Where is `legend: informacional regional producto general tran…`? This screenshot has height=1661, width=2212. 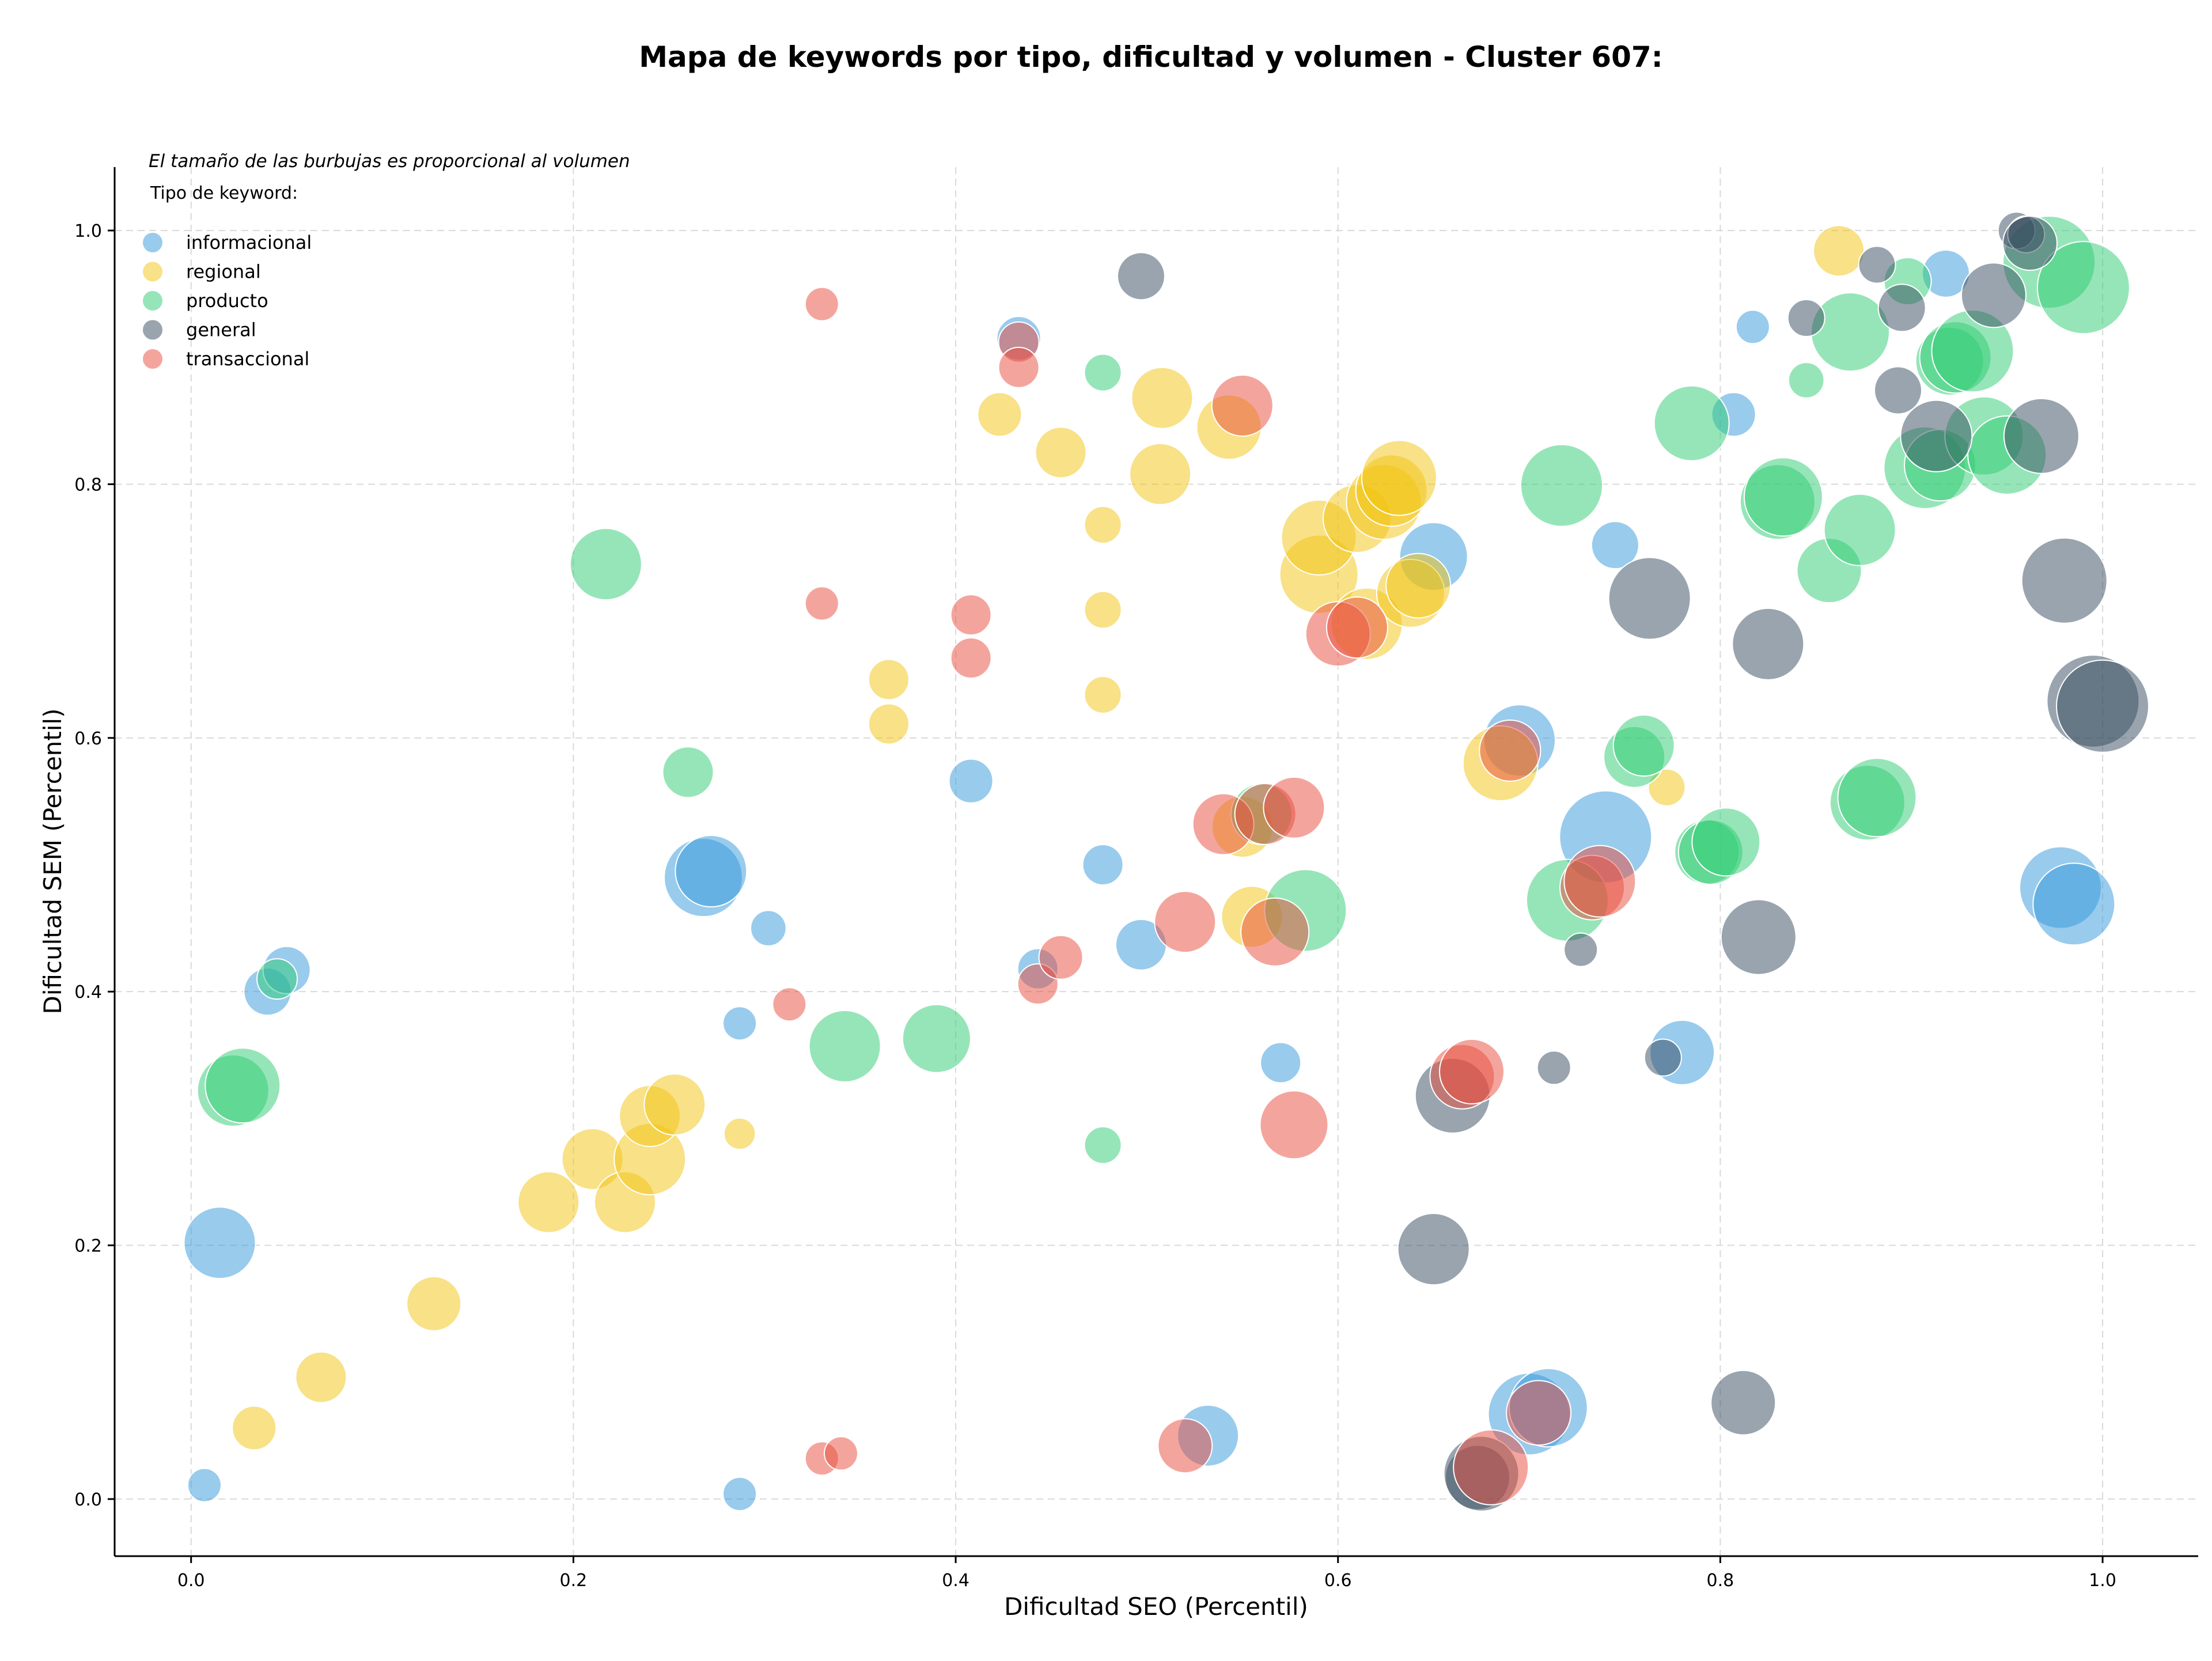
legend: informacional regional producto general tran… is located at coordinates (227, 301).